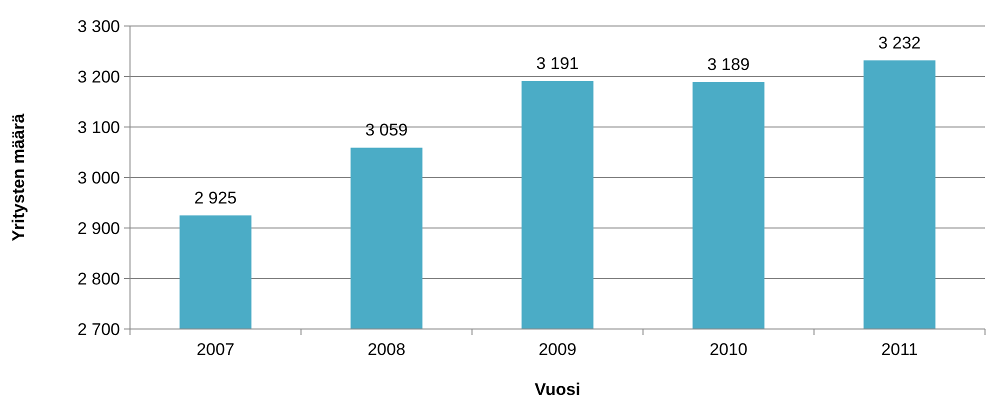  What do you see at coordinates (557, 389) in the screenshot?
I see `x-axis-title: Vuosi` at bounding box center [557, 389].